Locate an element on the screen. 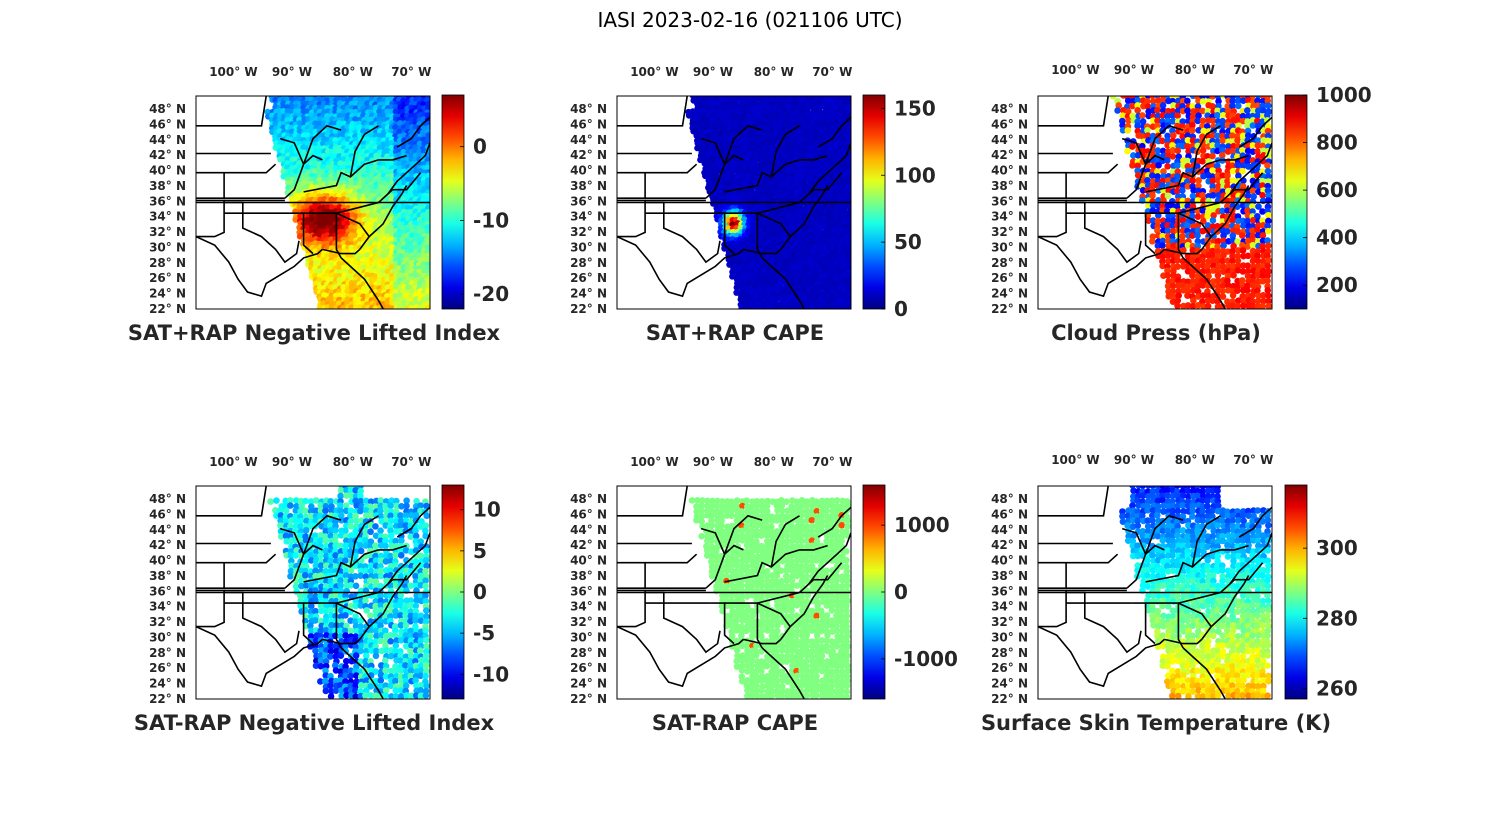 The height and width of the screenshot is (825, 1500). colorbar-tick-label: 10 is located at coordinates (487, 510).